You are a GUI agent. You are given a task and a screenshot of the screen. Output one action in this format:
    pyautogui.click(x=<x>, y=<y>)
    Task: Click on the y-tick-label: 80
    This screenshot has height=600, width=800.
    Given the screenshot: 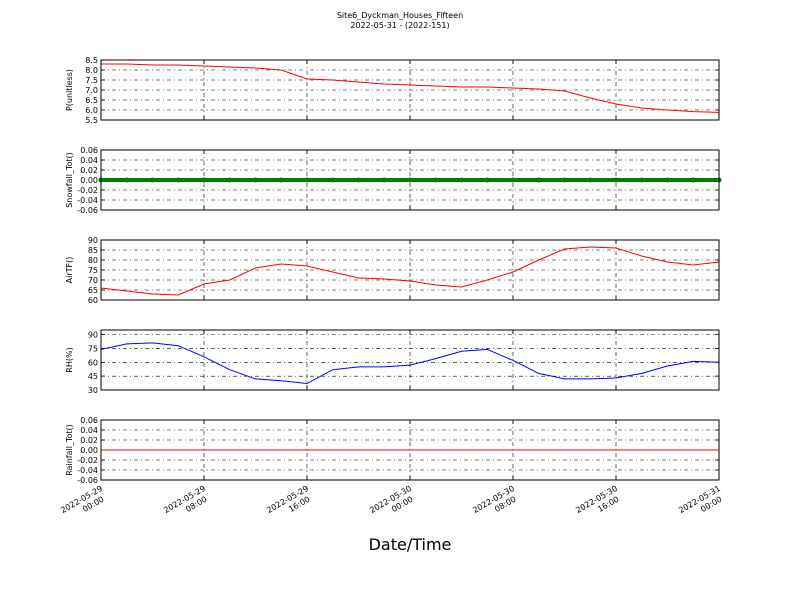 What is the action you would take?
    pyautogui.click(x=93, y=260)
    